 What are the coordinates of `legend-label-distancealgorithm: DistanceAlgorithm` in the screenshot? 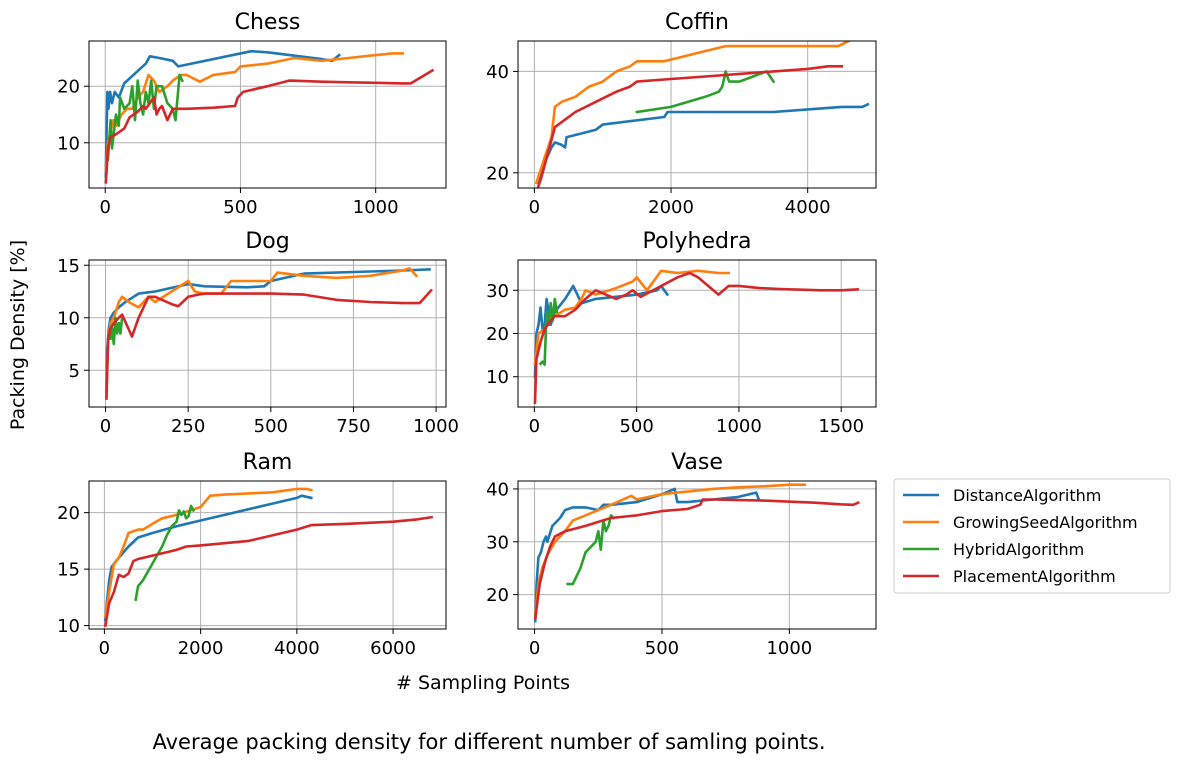 It's located at (1027, 495).